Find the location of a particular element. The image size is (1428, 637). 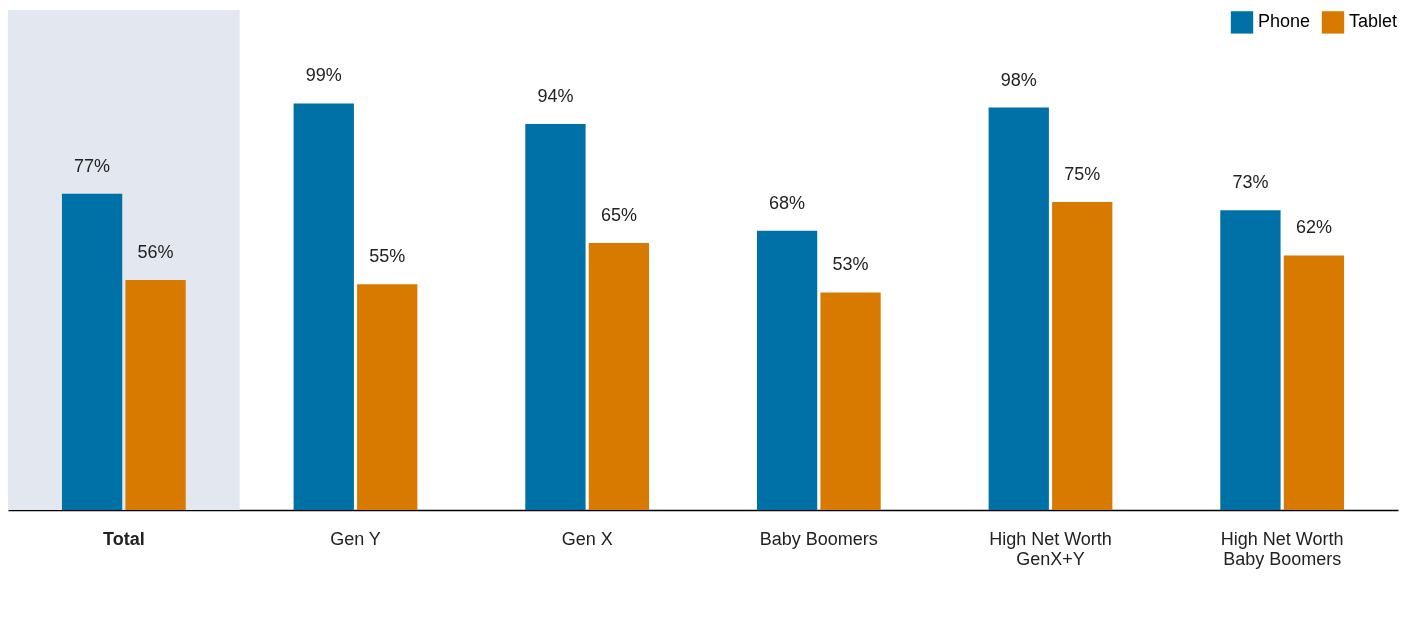

data-label: 77% is located at coordinates (92, 165).